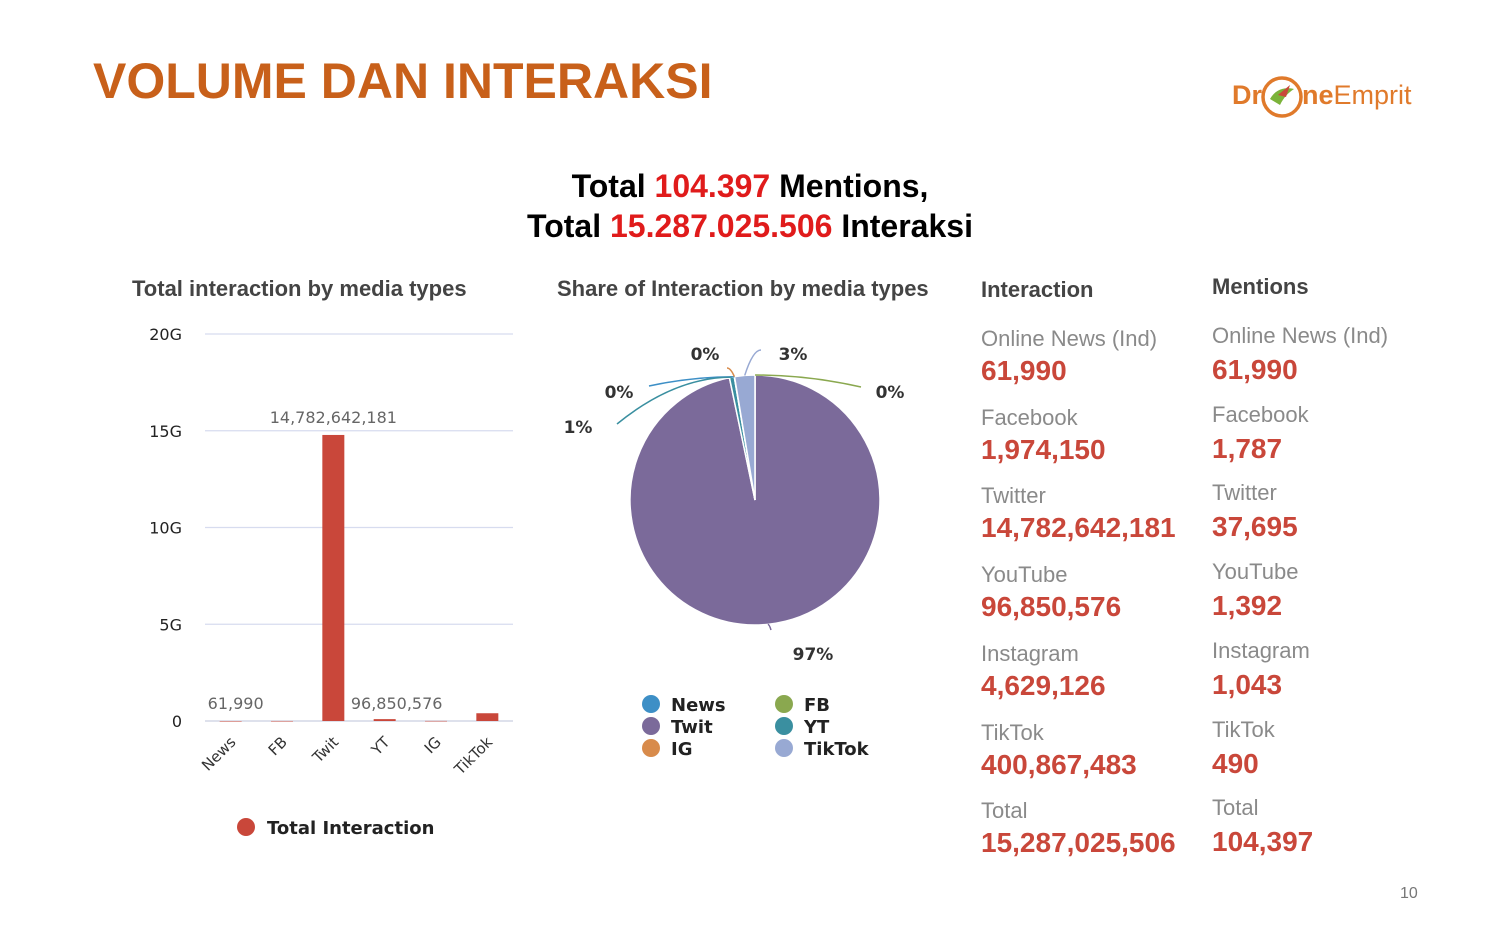 The height and width of the screenshot is (938, 1500). I want to click on logo-text-part1: Dr, so click(1247, 95).